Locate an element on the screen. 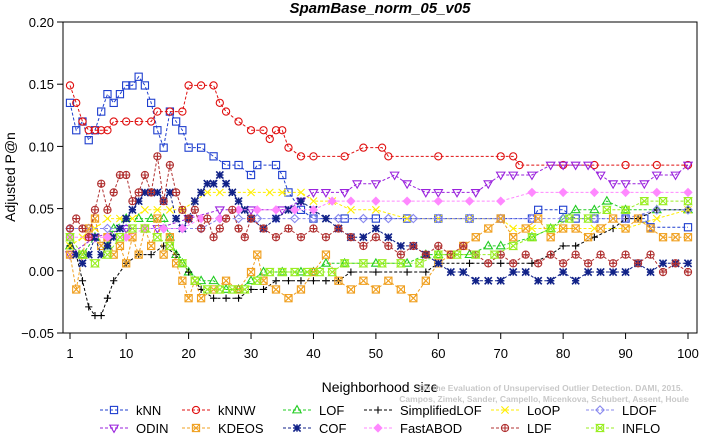  legend-item-simplifiedlof: SimplifiedLOF is located at coordinates (423, 410).